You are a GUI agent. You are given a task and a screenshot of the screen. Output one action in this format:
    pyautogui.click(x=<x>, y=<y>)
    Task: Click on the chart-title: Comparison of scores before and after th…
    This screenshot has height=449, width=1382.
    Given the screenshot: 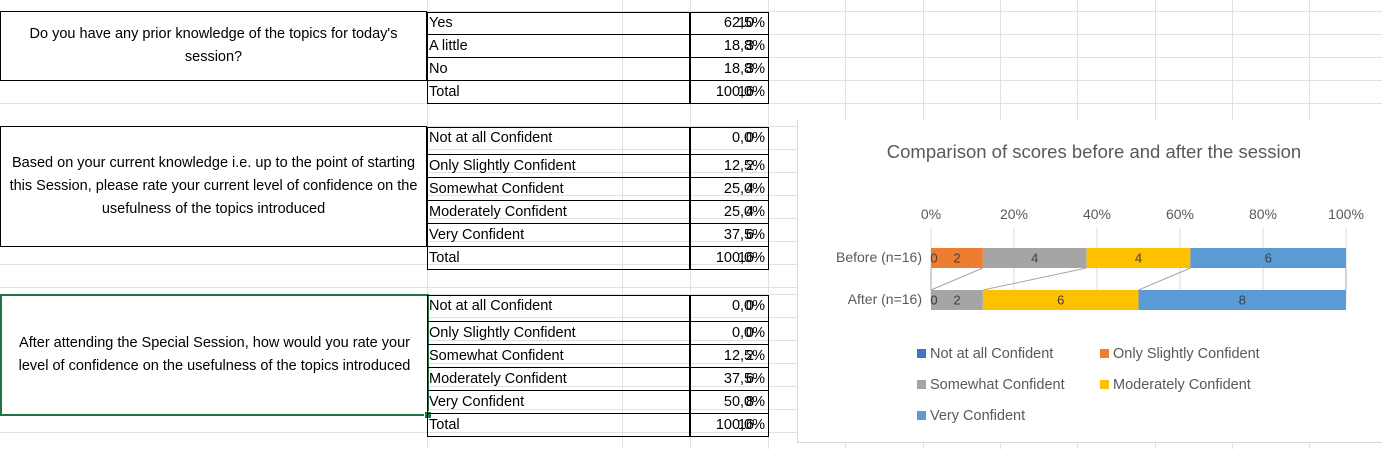 What is the action you would take?
    pyautogui.click(x=1094, y=151)
    